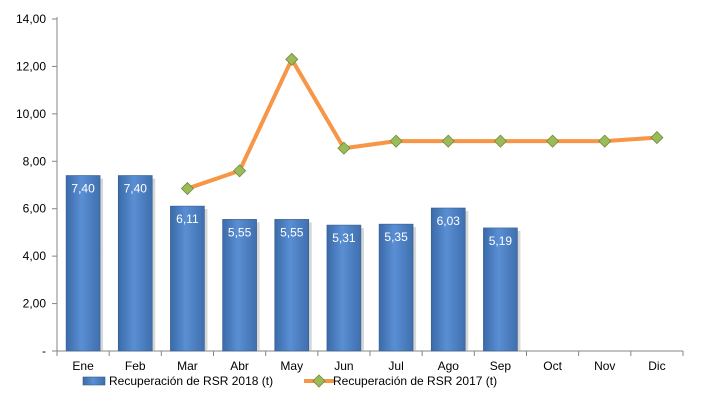 This screenshot has width=710, height=411. I want to click on x-tick-label: Sep, so click(501, 366).